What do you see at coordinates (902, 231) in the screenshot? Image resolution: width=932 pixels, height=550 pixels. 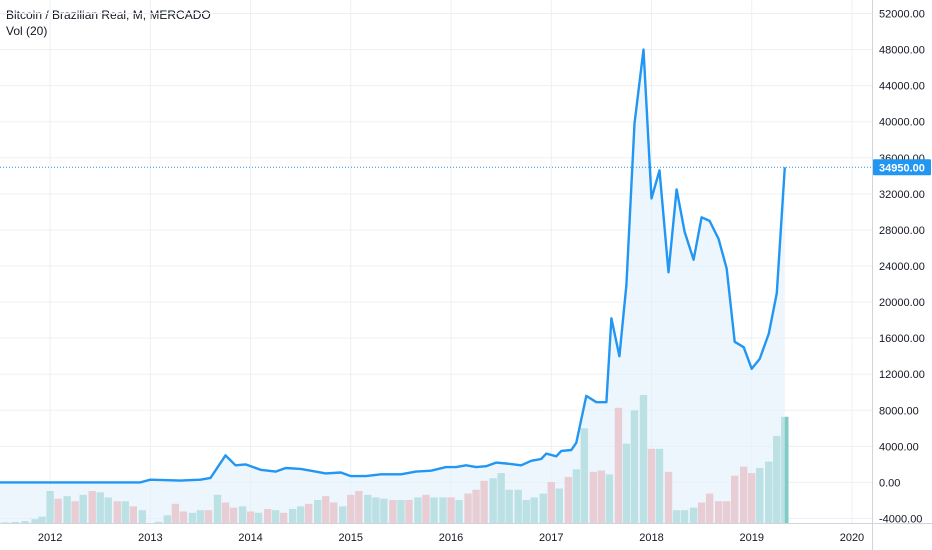 I see `y-tick-label: 28000.00` at bounding box center [902, 231].